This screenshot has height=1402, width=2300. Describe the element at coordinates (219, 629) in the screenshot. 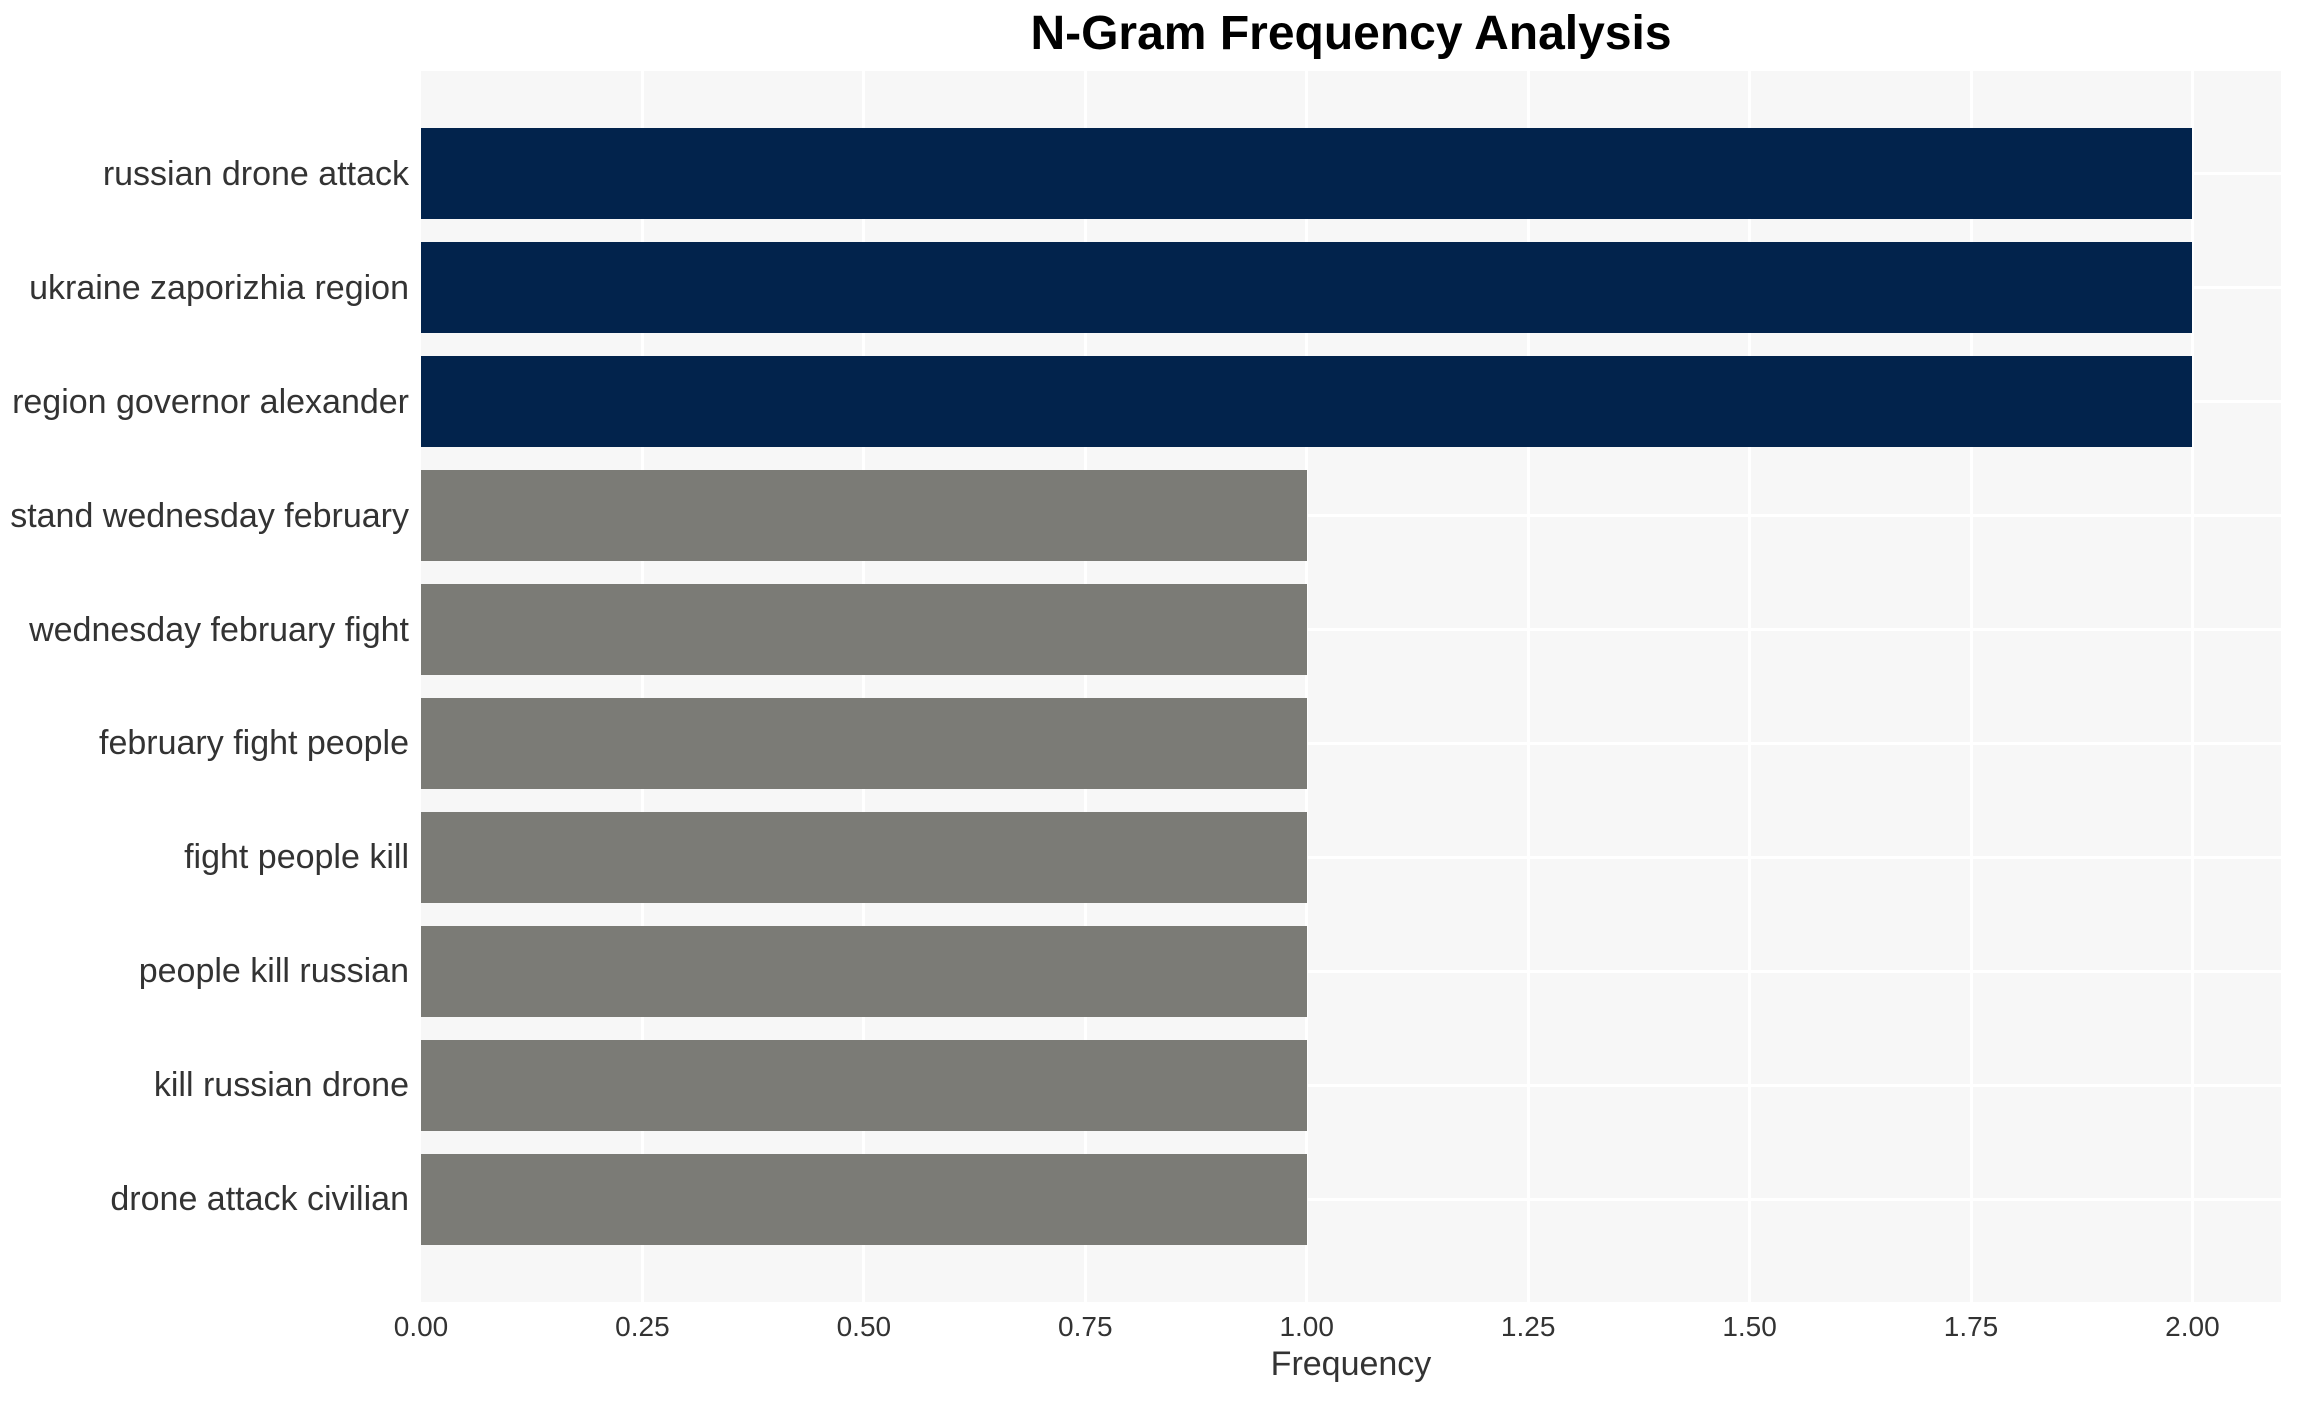

I see `y-tick-label: wednesday february fight` at that location.